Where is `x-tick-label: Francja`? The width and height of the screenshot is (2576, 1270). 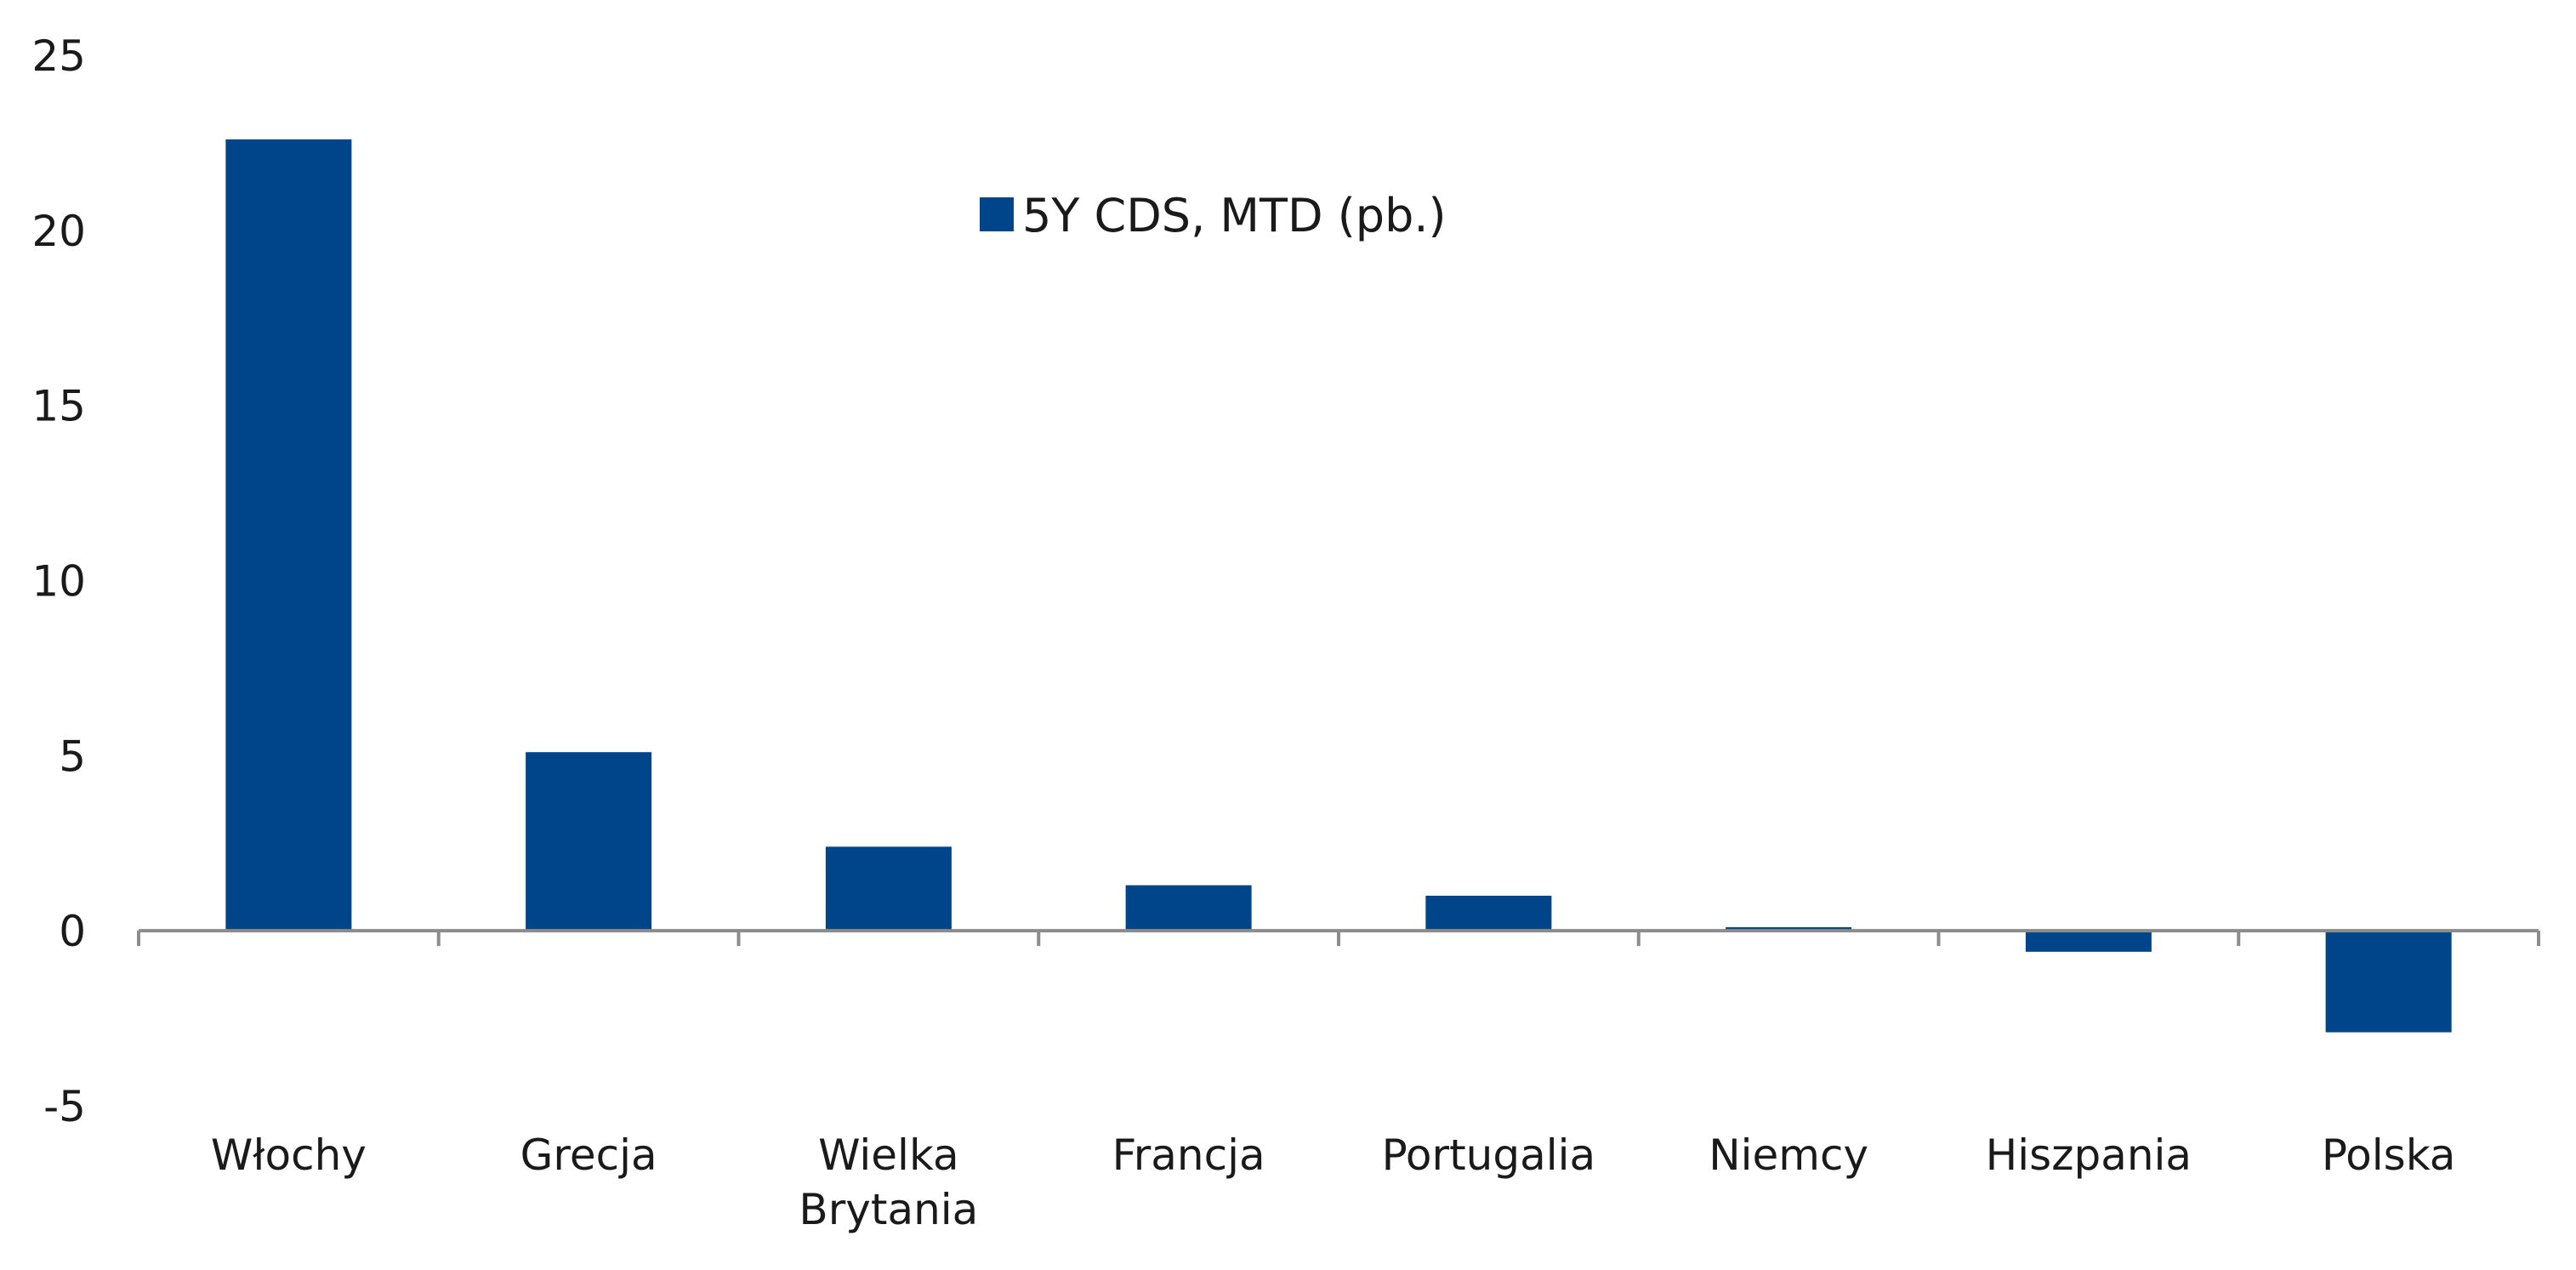 x-tick-label: Francja is located at coordinates (1188, 1155).